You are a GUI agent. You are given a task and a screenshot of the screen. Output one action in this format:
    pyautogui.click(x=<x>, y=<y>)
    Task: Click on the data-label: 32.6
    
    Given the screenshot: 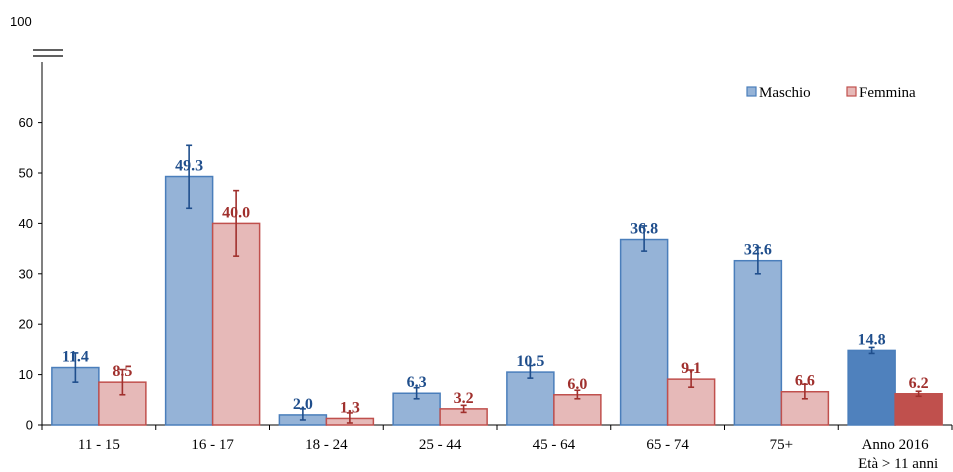 What is the action you would take?
    pyautogui.click(x=758, y=250)
    